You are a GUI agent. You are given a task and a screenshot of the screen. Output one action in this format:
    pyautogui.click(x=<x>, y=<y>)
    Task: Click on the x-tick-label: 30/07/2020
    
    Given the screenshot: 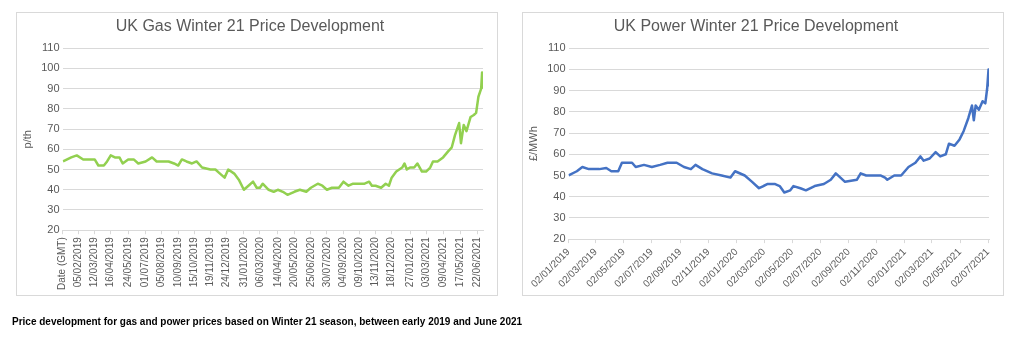 What is the action you would take?
    pyautogui.click(x=326, y=262)
    